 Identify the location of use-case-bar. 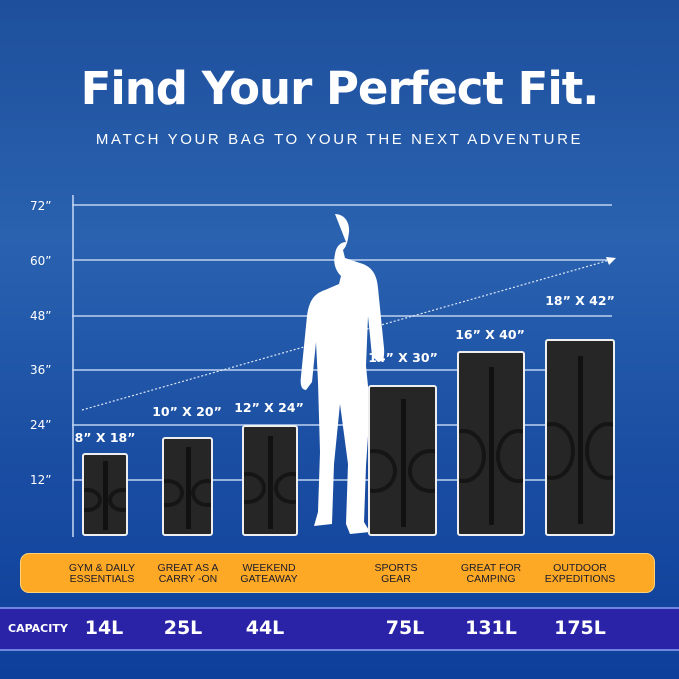
(337, 573).